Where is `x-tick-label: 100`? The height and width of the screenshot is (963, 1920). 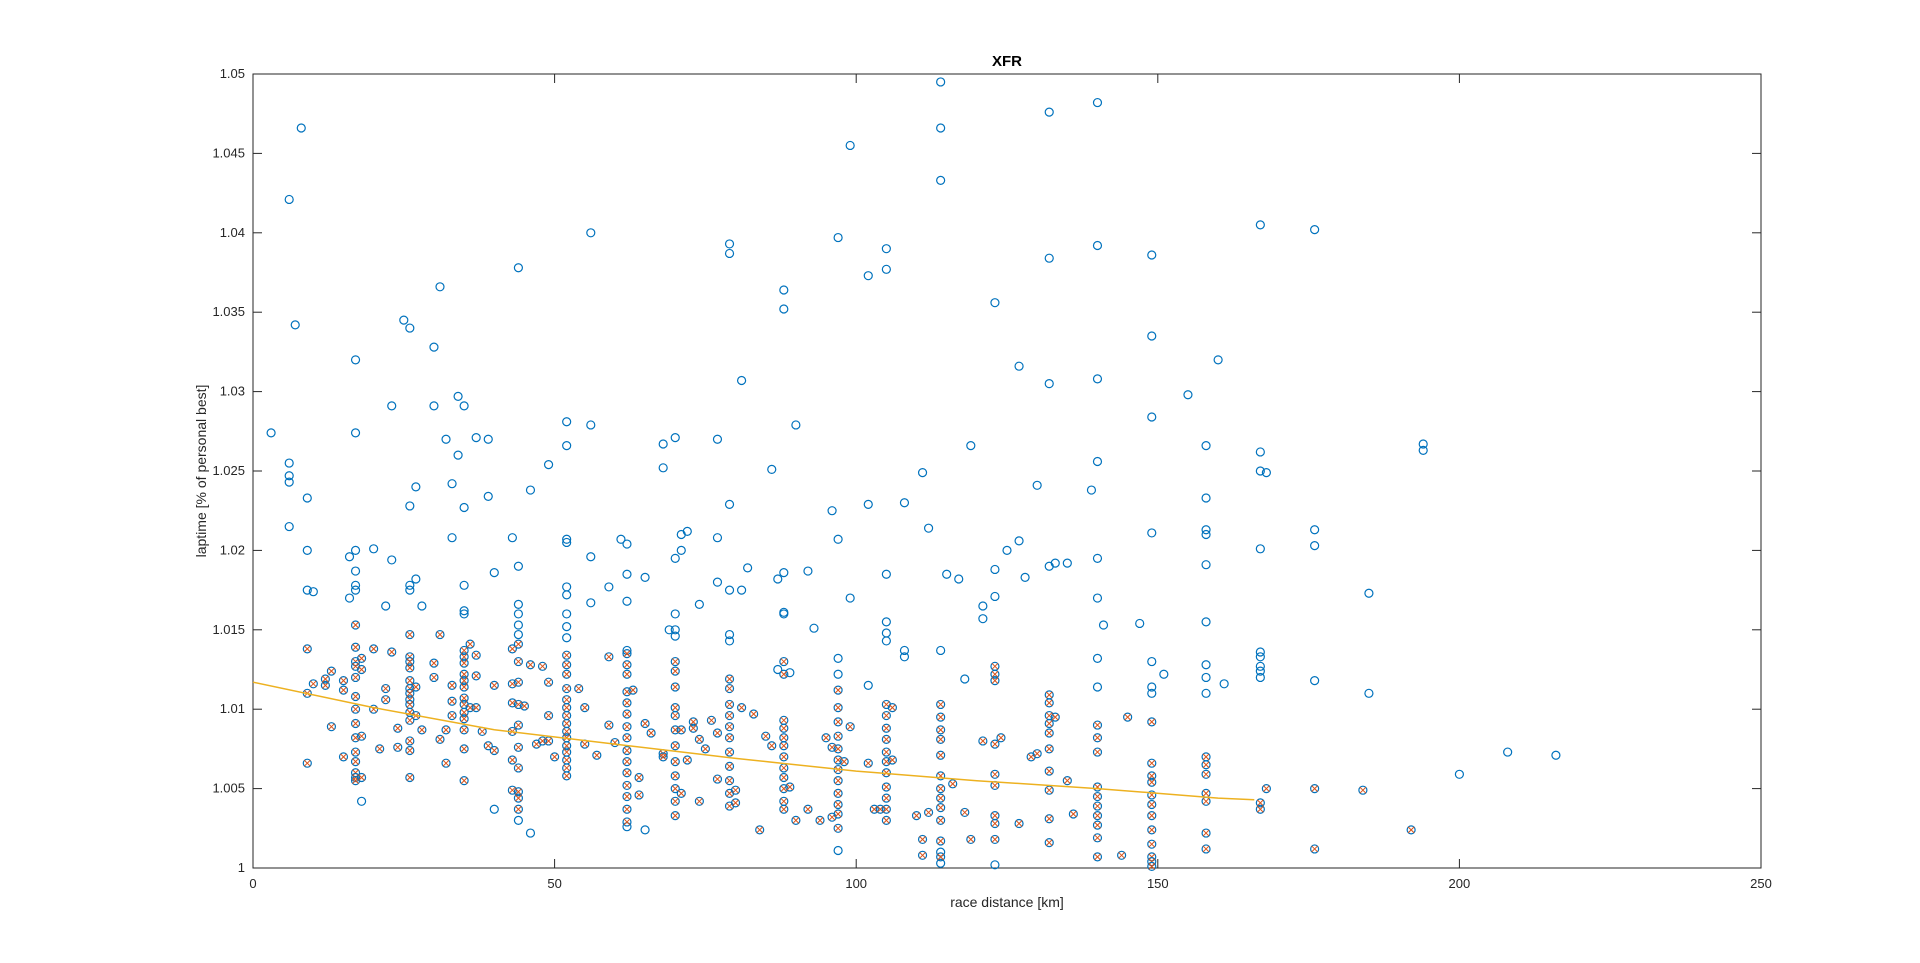
x-tick-label: 100 is located at coordinates (856, 883).